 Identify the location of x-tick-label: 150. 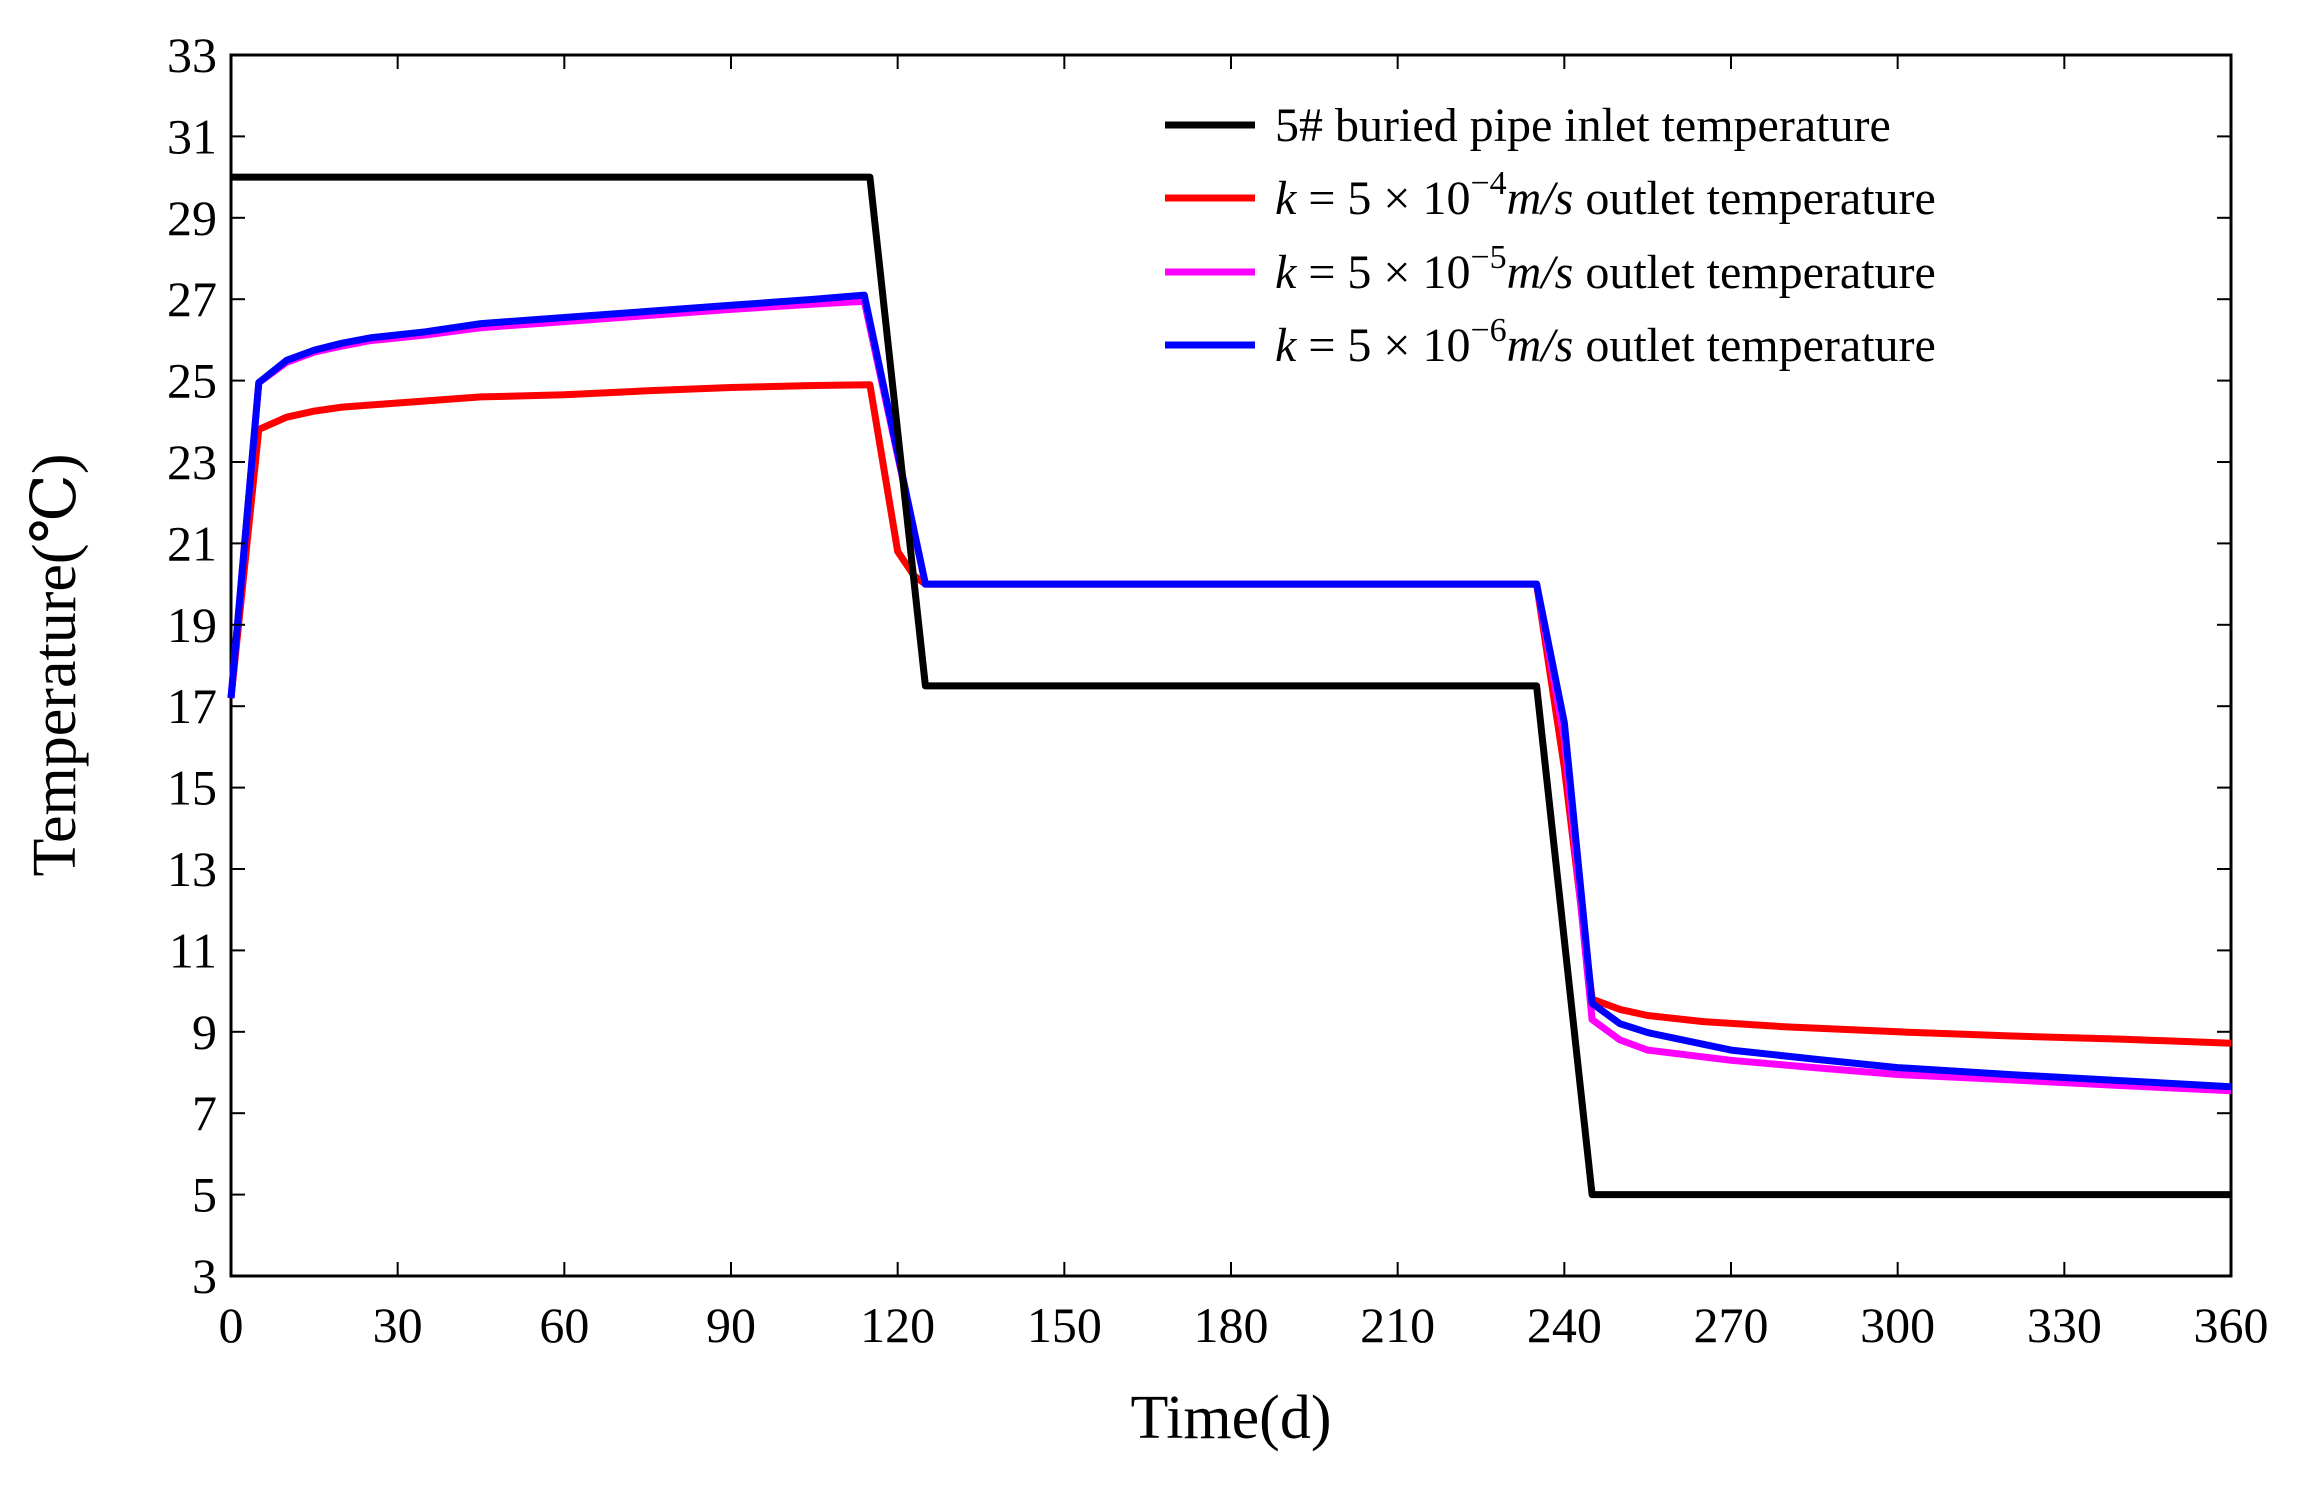
(1064, 1325).